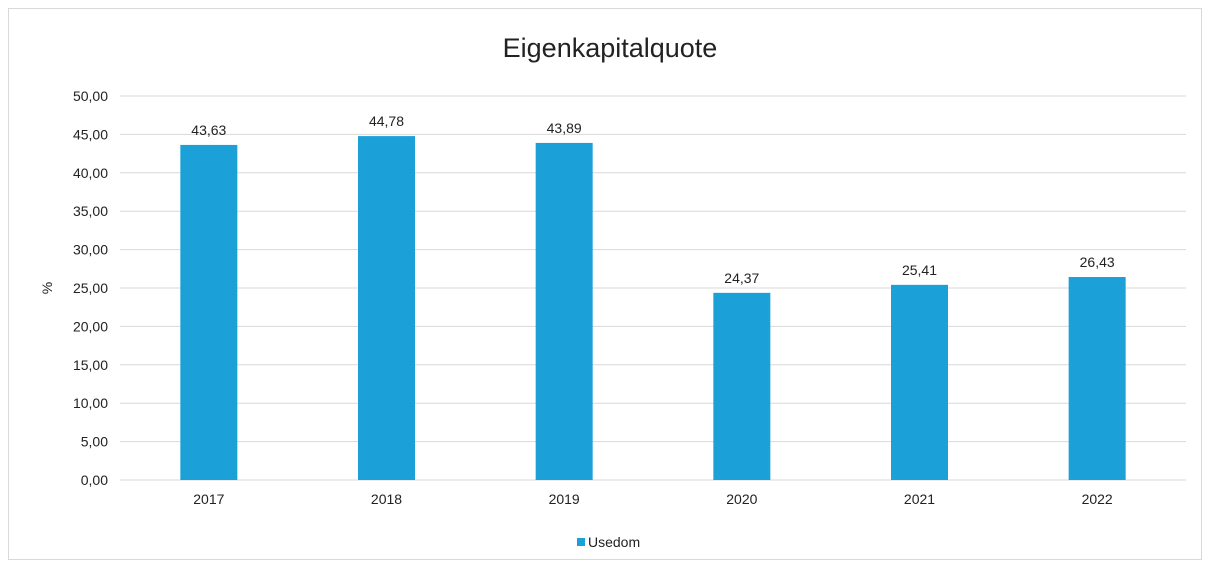  I want to click on y-tick-label: 15,00, so click(90, 365).